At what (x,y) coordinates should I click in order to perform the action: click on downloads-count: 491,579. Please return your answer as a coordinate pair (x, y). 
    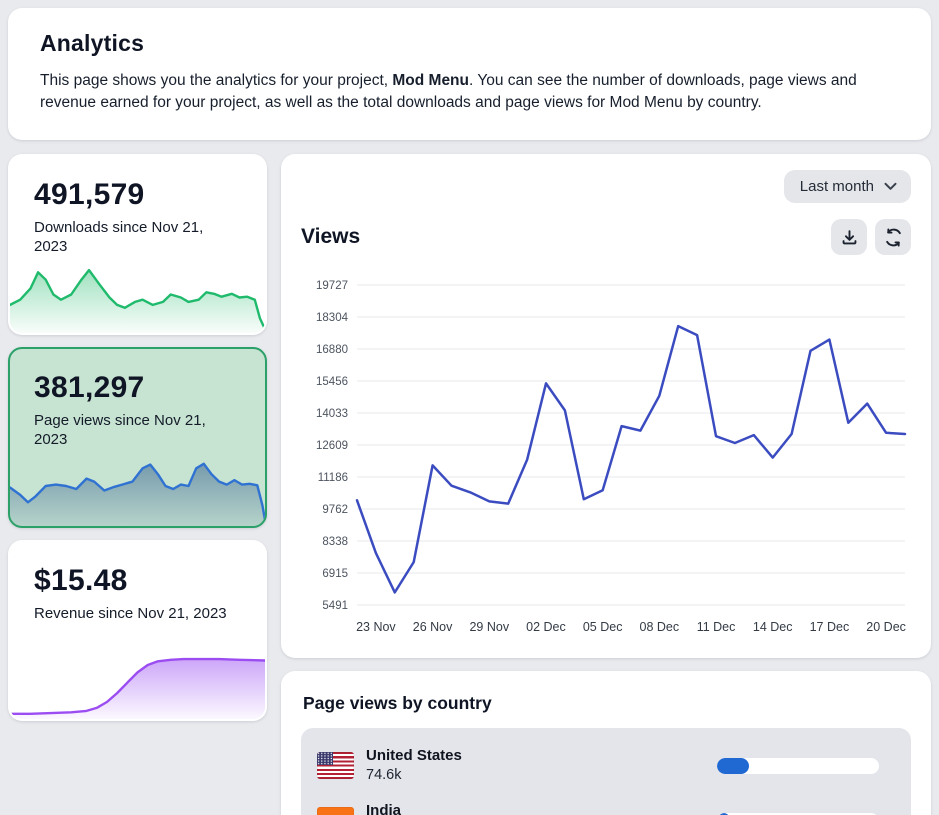
    Looking at the image, I should click on (89, 194).